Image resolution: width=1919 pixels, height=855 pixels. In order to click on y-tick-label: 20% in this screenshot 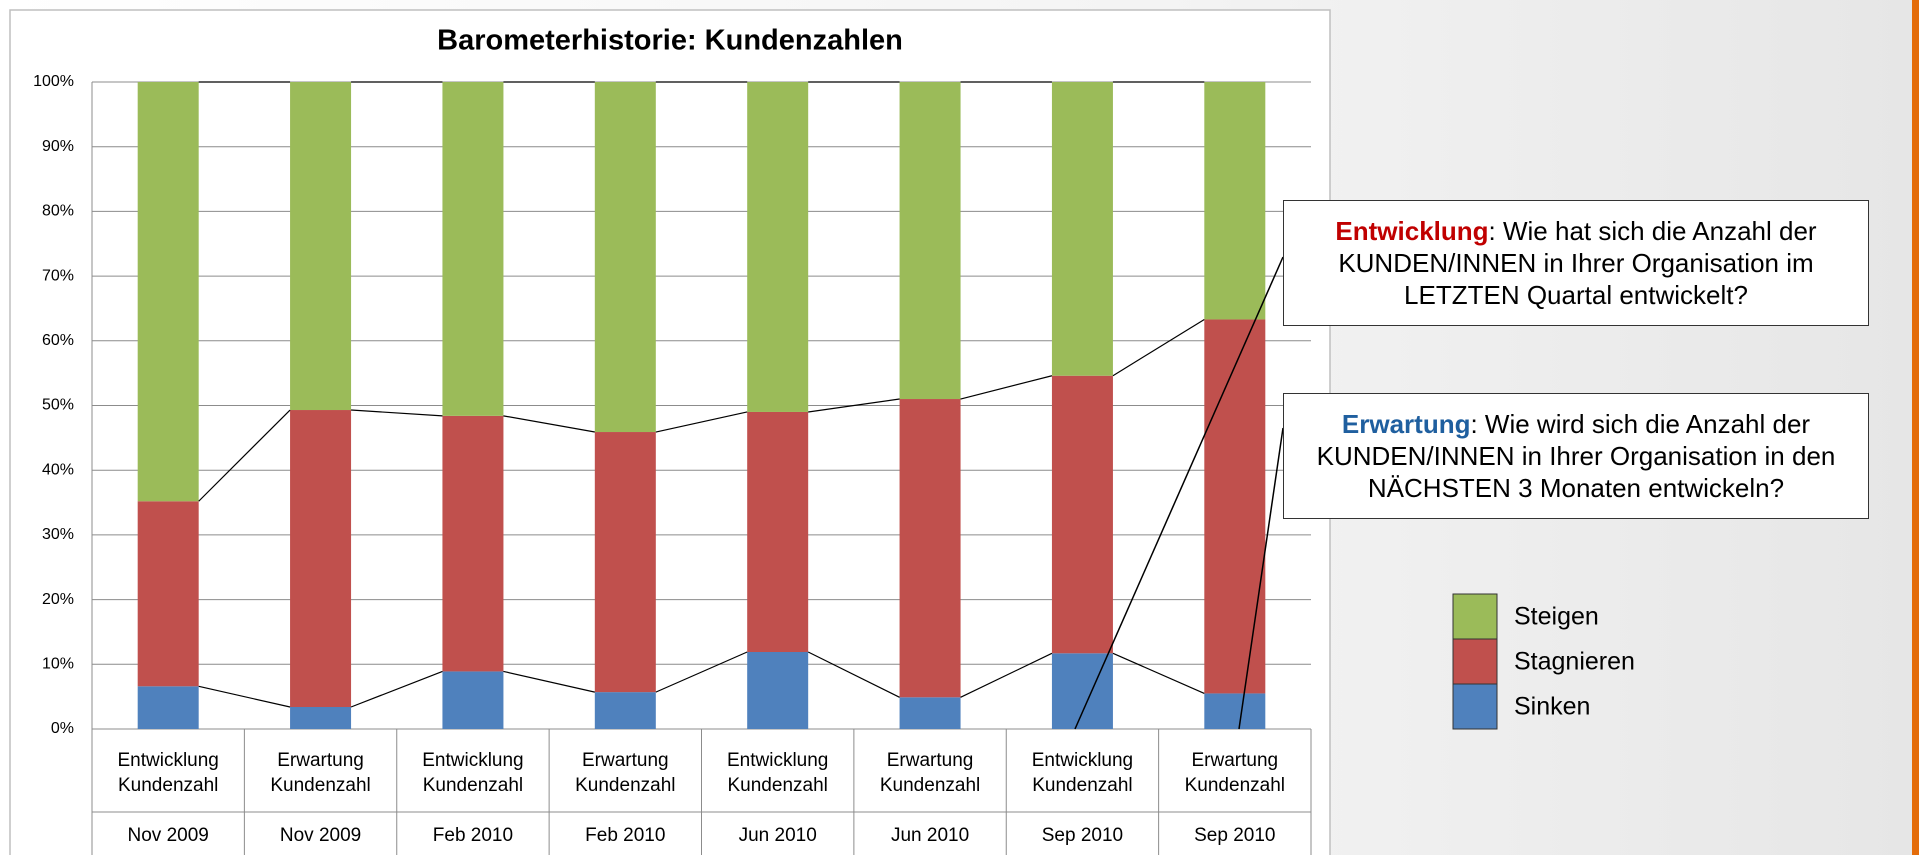, I will do `click(58, 599)`.